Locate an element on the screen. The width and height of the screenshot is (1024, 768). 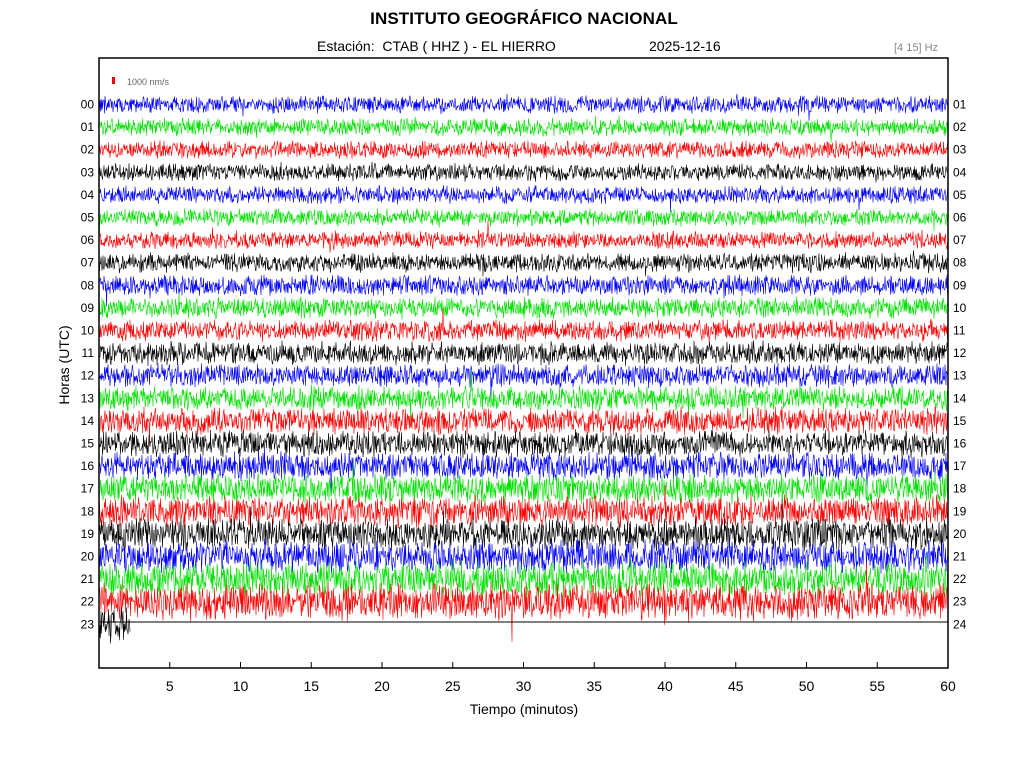
scale-label: 1000 nm/s is located at coordinates (148, 82).